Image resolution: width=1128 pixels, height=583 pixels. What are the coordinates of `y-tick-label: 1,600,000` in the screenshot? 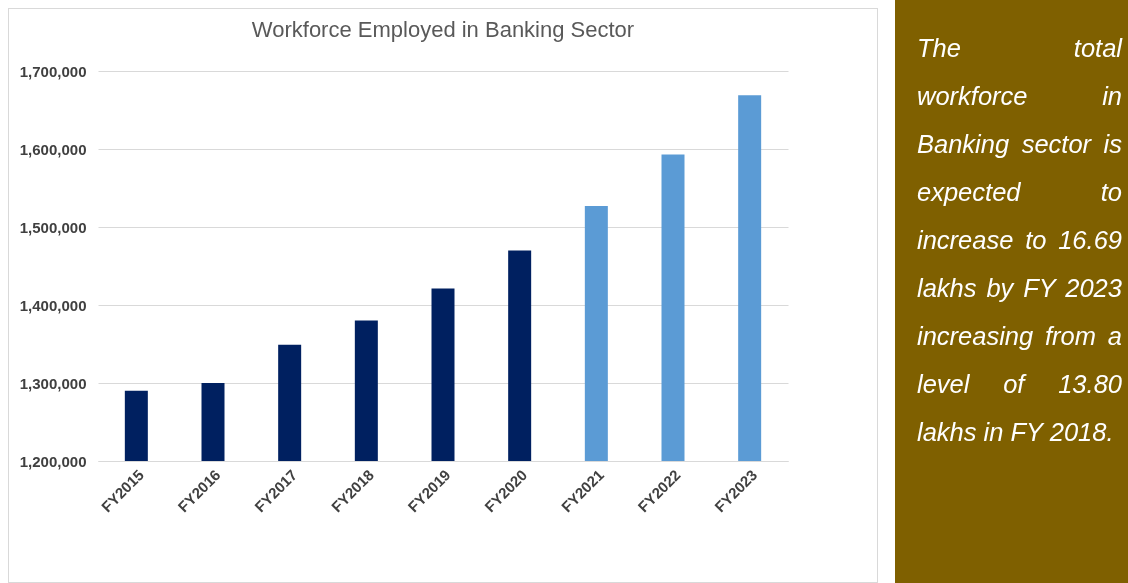 It's located at (53, 149).